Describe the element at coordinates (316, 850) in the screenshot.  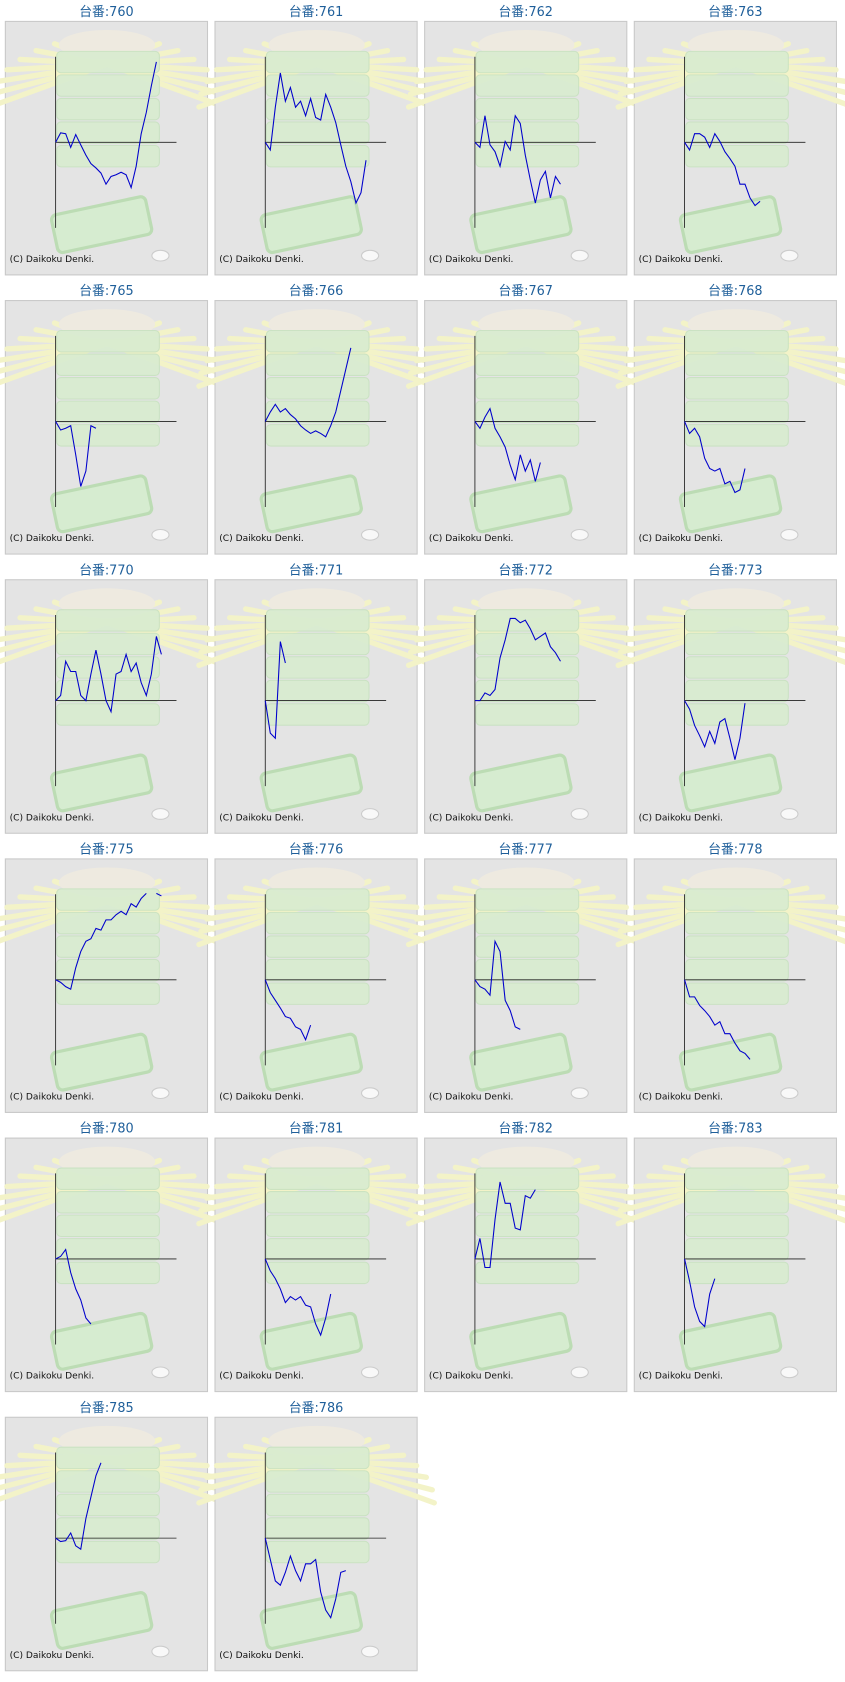
I see `chart-title: 台番:776` at that location.